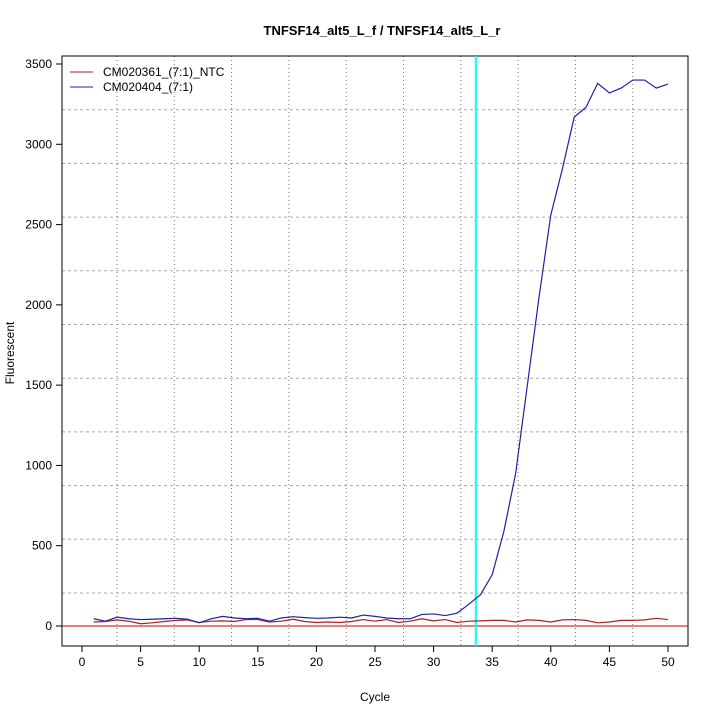 This screenshot has height=725, width=720. Describe the element at coordinates (38, 385) in the screenshot. I see `y-tick-label: 1500` at that location.